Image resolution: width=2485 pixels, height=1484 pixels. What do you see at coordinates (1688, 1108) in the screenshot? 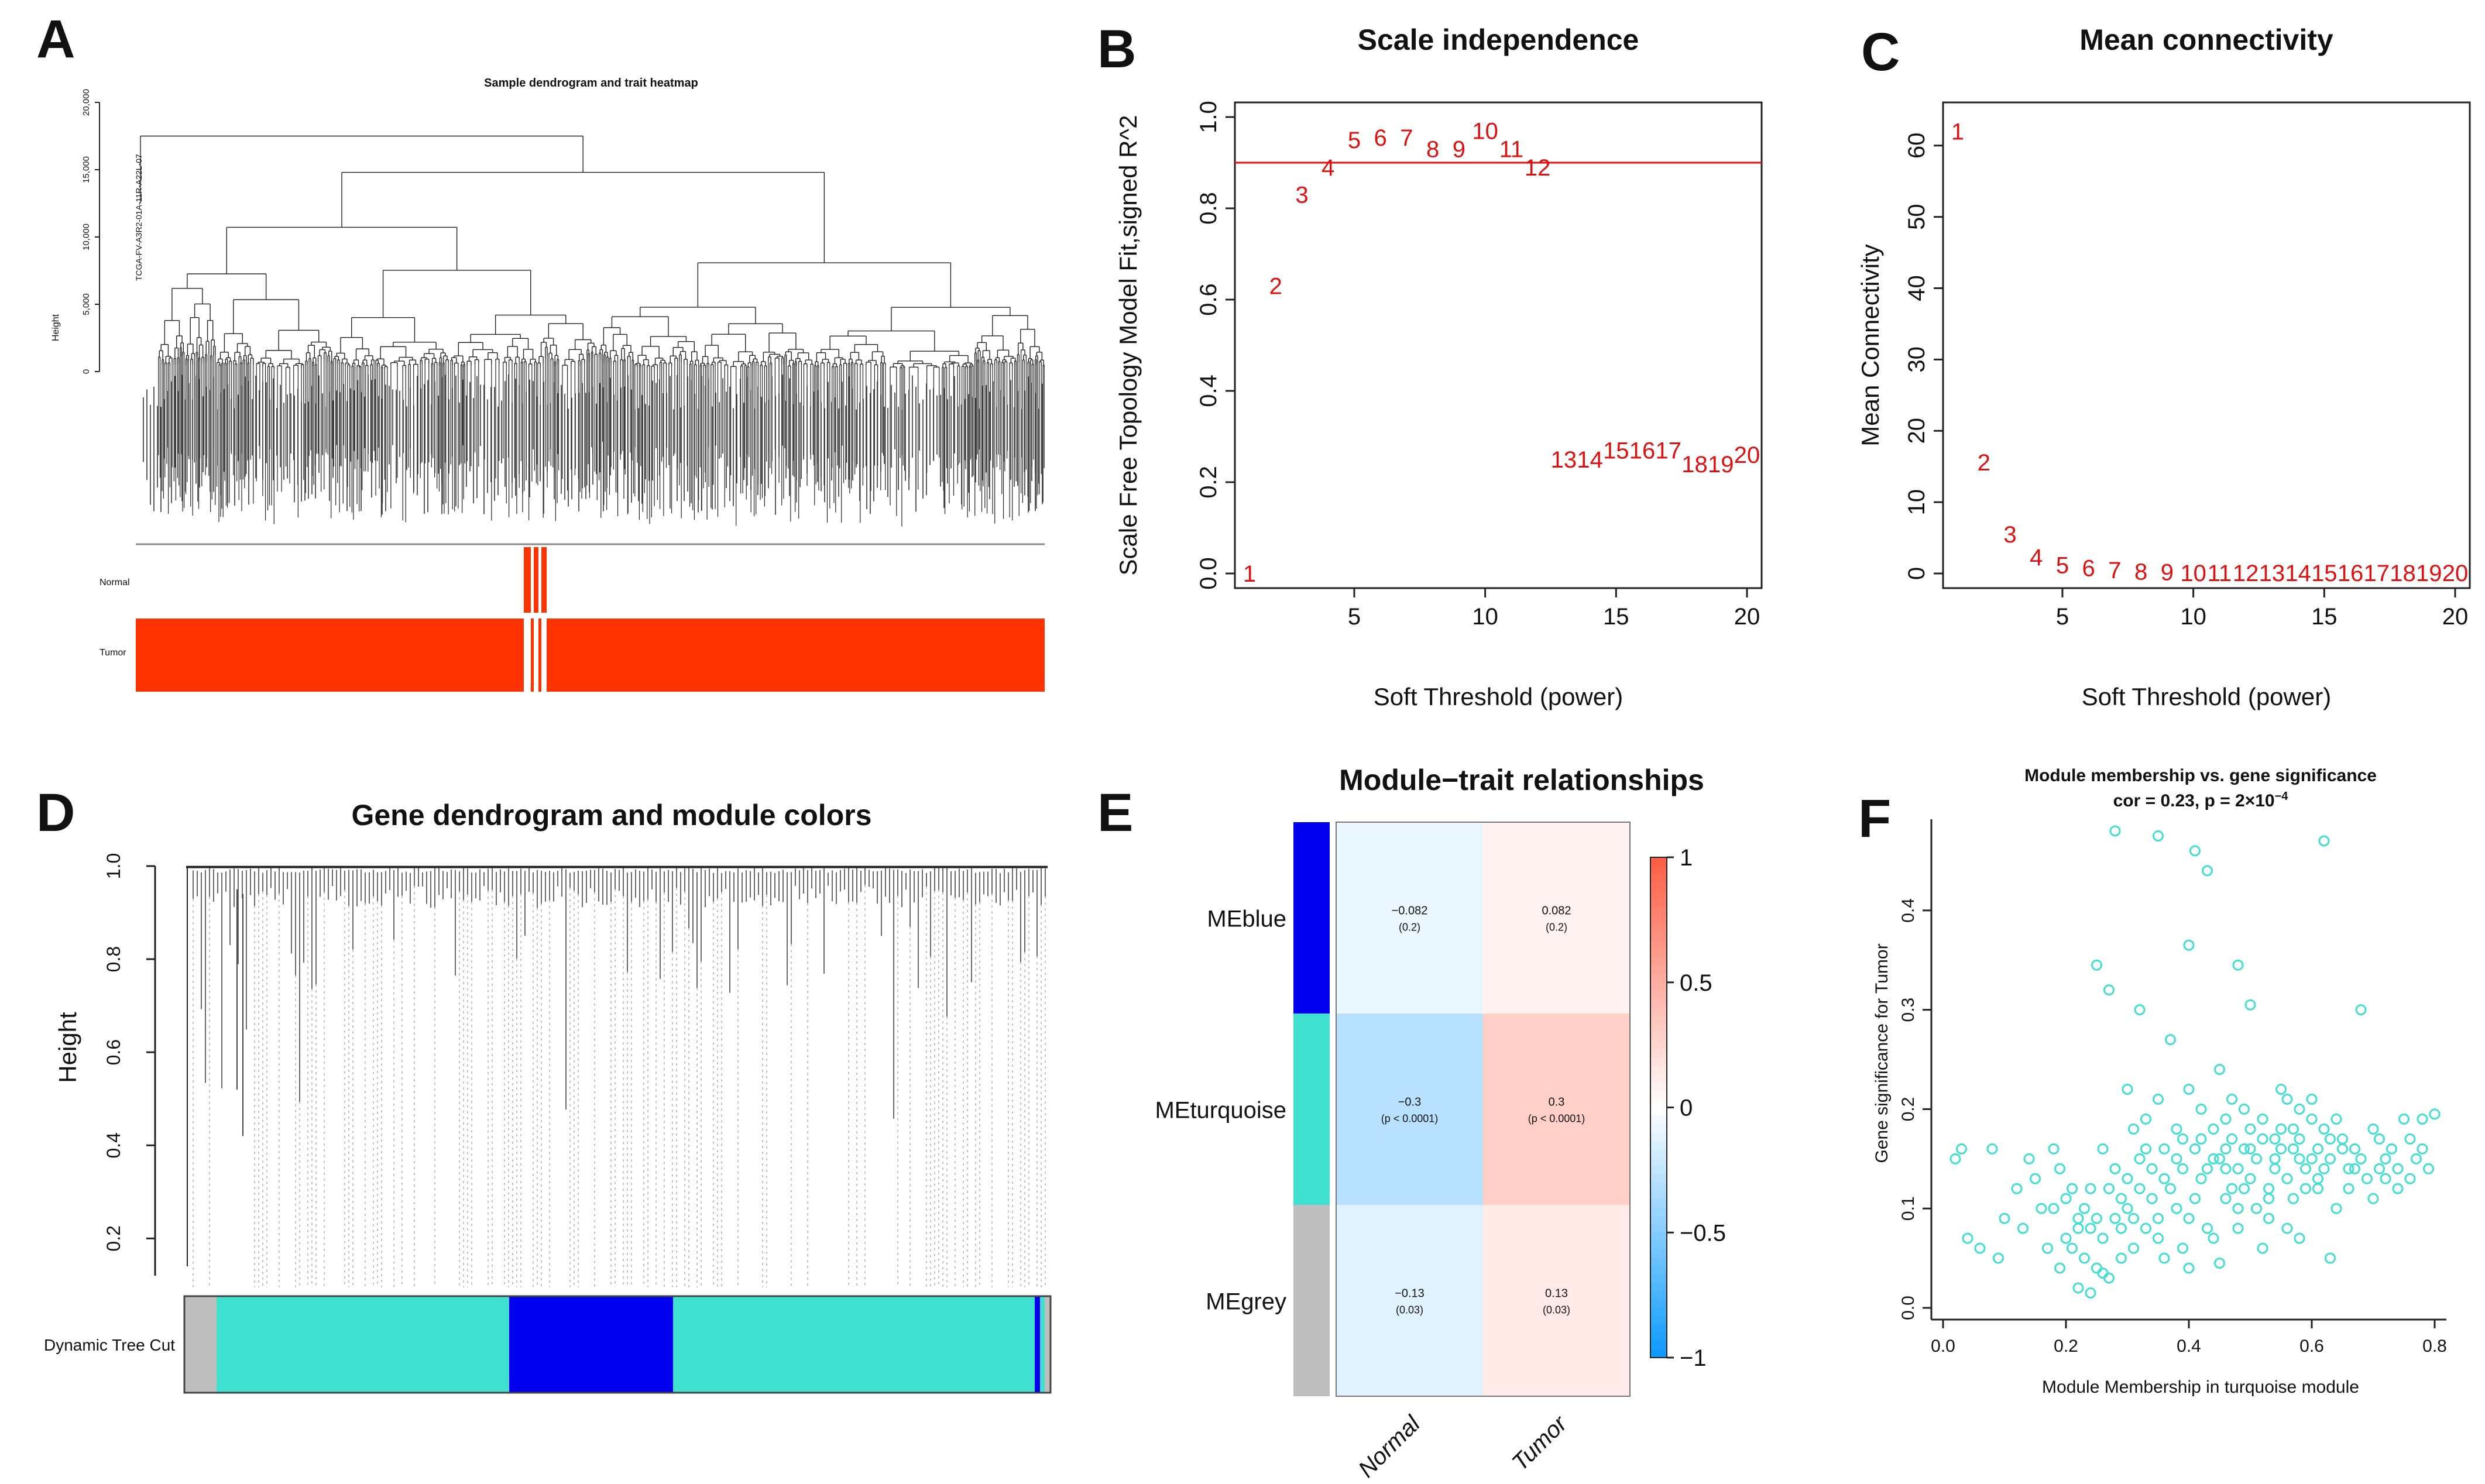
I see `panel-e-color-legend: 1 0.5 0 −0.5 −1` at bounding box center [1688, 1108].